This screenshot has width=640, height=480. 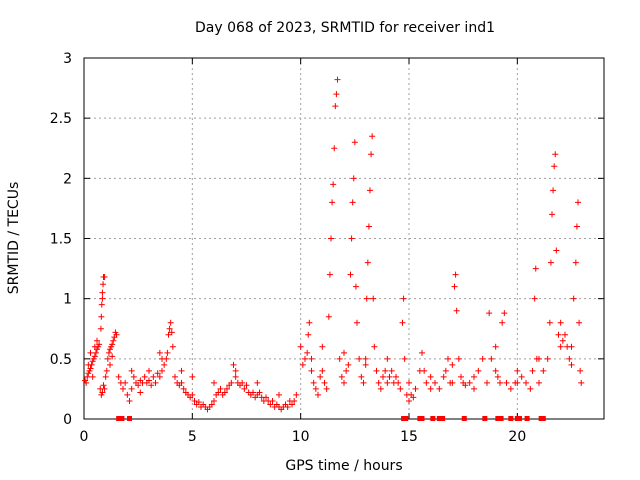 What do you see at coordinates (67, 420) in the screenshot?
I see `y-tick-label: 0` at bounding box center [67, 420].